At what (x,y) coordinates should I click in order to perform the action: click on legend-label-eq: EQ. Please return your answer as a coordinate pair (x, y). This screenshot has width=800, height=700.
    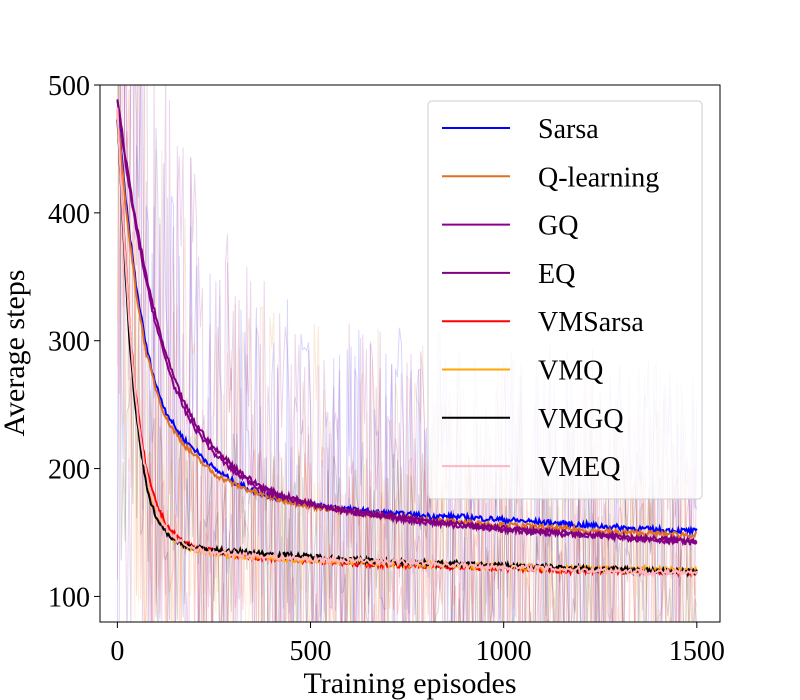
    Looking at the image, I should click on (556, 274).